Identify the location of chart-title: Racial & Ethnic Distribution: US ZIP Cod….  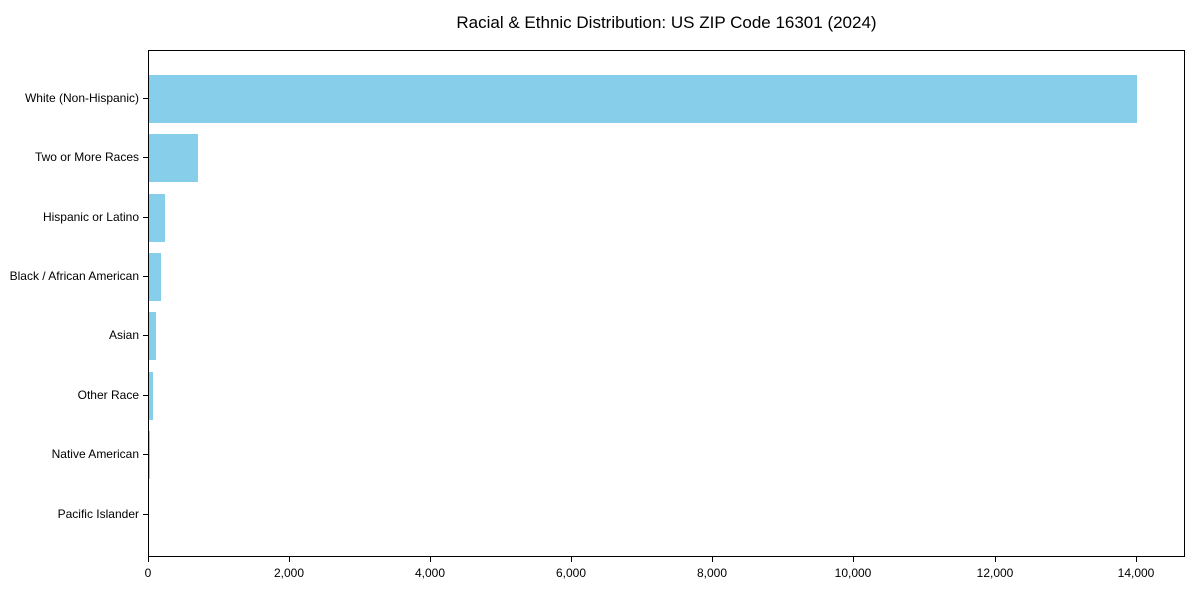
(666, 22).